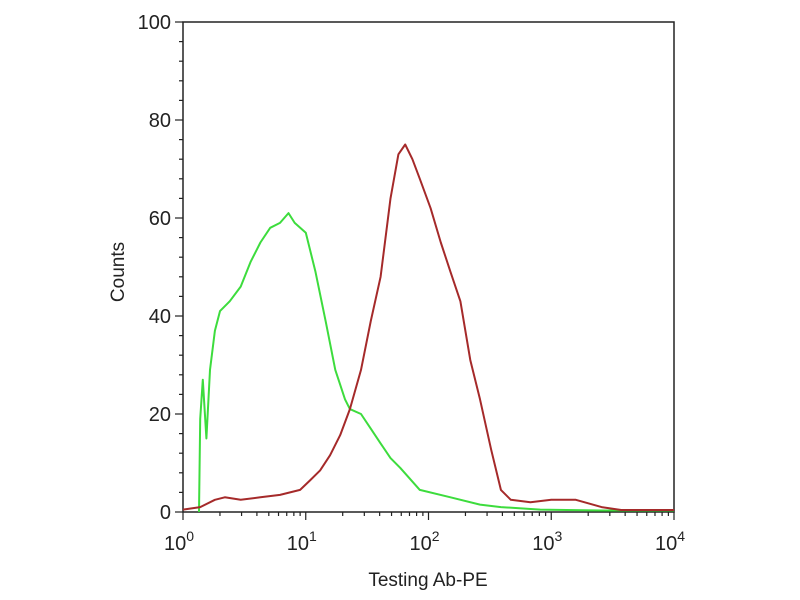 This screenshot has width=800, height=600. I want to click on x-axis-title: Testing Ab-PE, so click(427, 580).